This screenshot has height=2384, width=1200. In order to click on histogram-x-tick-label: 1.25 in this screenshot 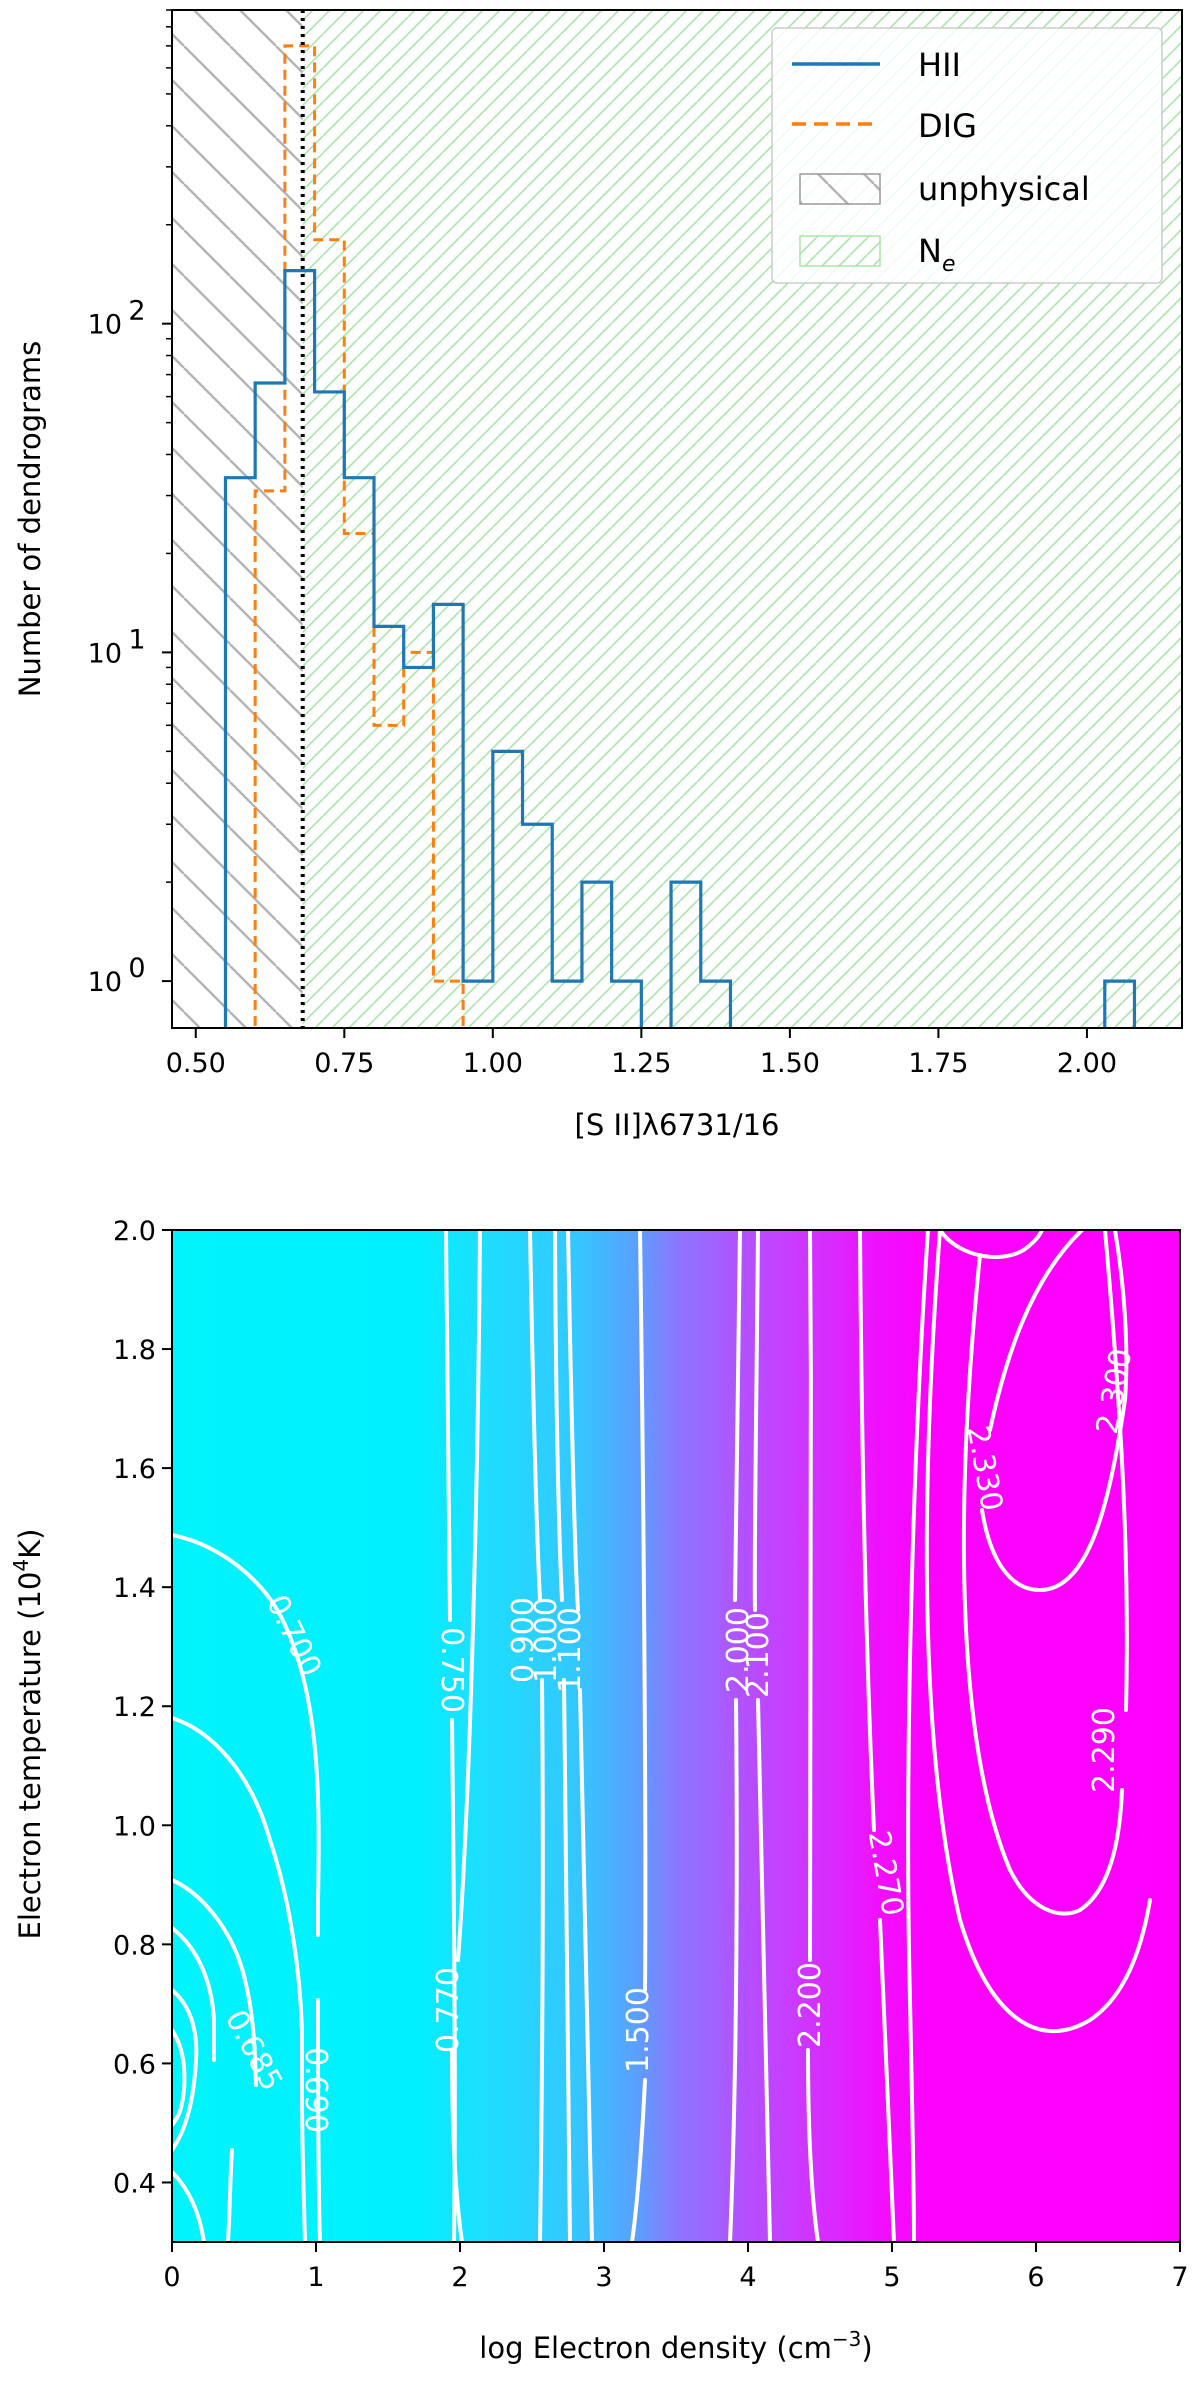, I will do `click(641, 1063)`.